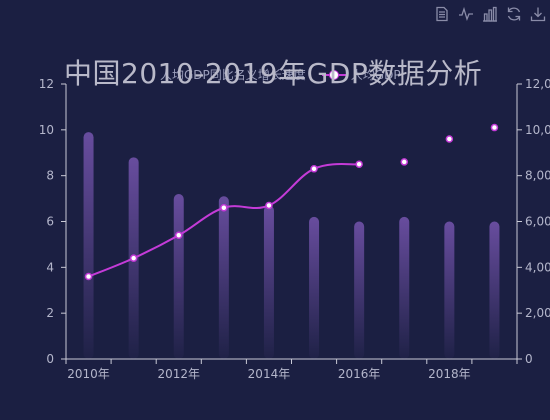  I want to click on y-right-tick-label: 4,000, so click(537, 267).